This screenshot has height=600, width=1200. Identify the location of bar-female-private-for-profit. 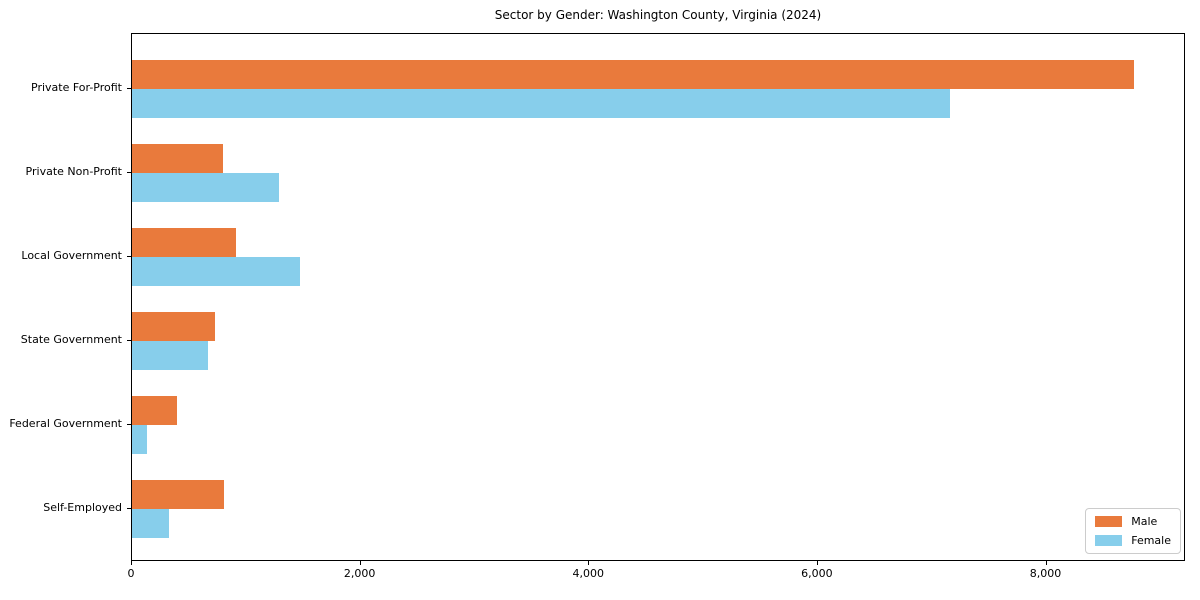
(541, 103).